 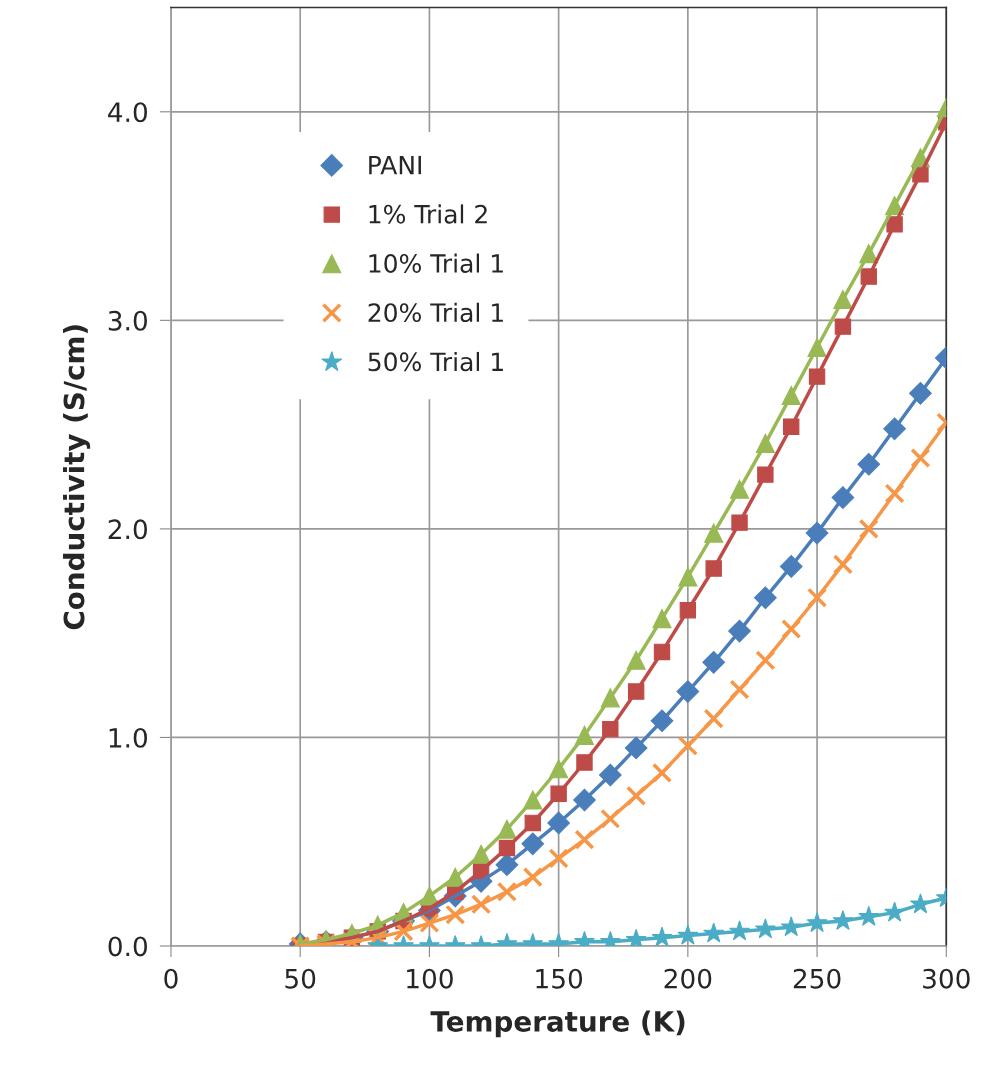 What do you see at coordinates (395, 165) in the screenshot?
I see `legend-label: PANI` at bounding box center [395, 165].